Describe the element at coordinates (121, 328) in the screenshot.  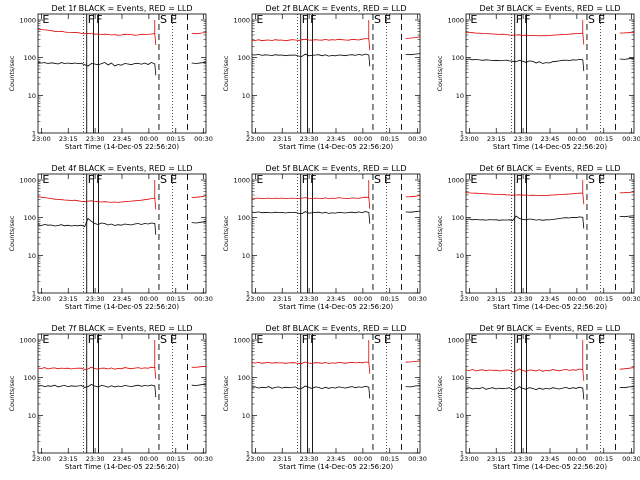
I see `panel-title: Det 7f BLACK = Events, RED = LLD` at that location.